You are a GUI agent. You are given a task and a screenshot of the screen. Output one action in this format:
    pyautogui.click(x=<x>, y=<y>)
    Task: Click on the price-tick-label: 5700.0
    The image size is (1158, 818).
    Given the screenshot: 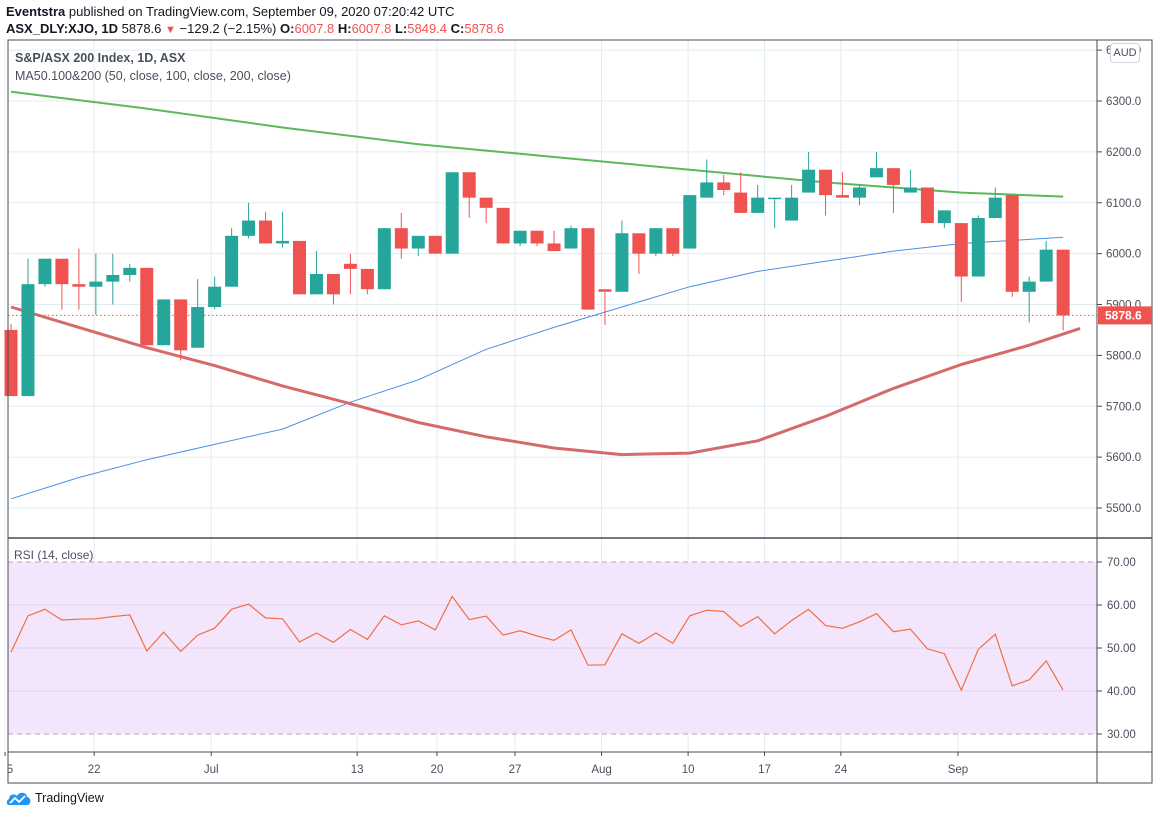 What is the action you would take?
    pyautogui.click(x=1123, y=407)
    